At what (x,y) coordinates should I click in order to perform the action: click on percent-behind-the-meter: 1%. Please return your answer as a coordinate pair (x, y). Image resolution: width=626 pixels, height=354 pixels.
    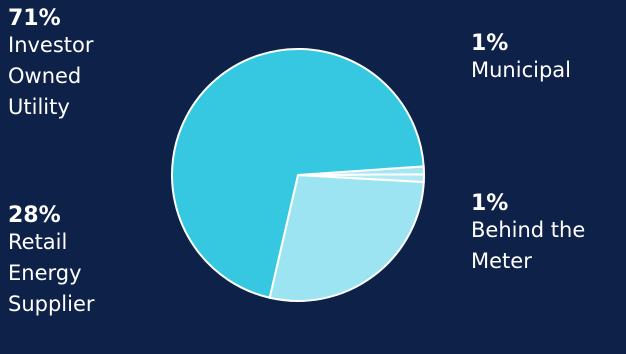
    Looking at the image, I should click on (490, 203).